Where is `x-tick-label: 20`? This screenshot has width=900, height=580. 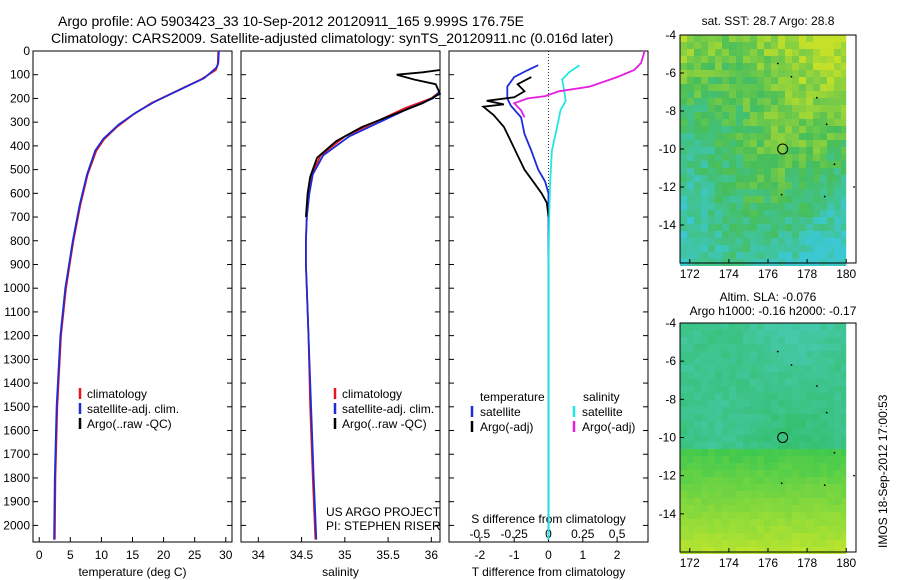 x-tick-label: 20 is located at coordinates (164, 555).